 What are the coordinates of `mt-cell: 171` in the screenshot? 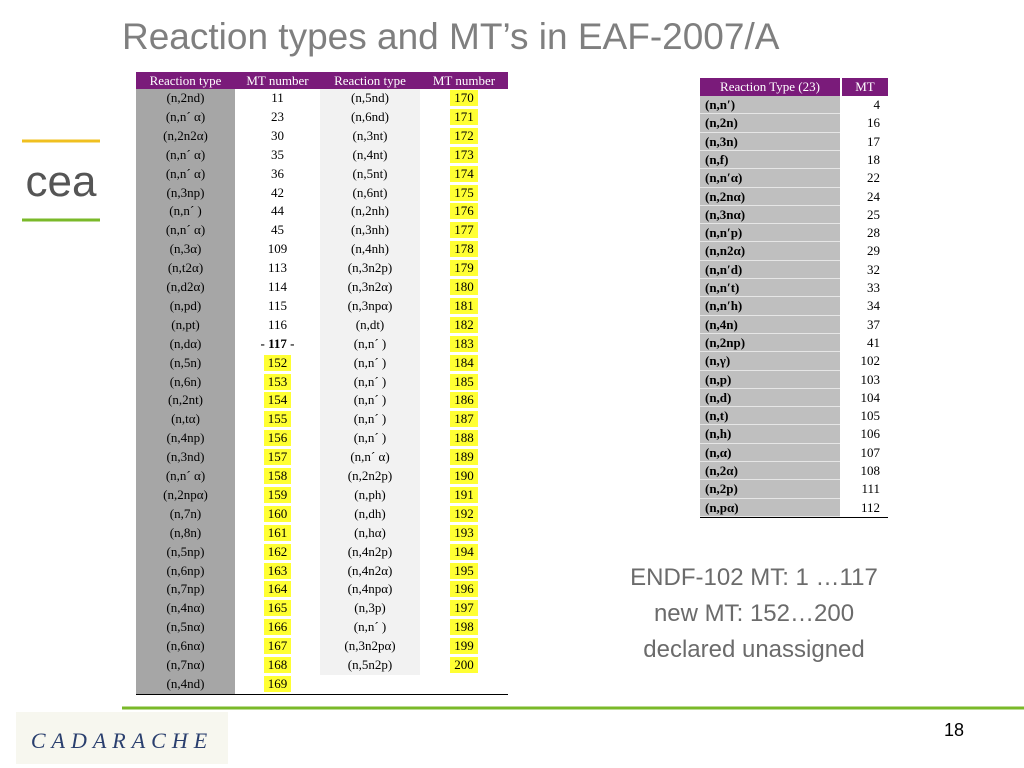 It's located at (464, 117).